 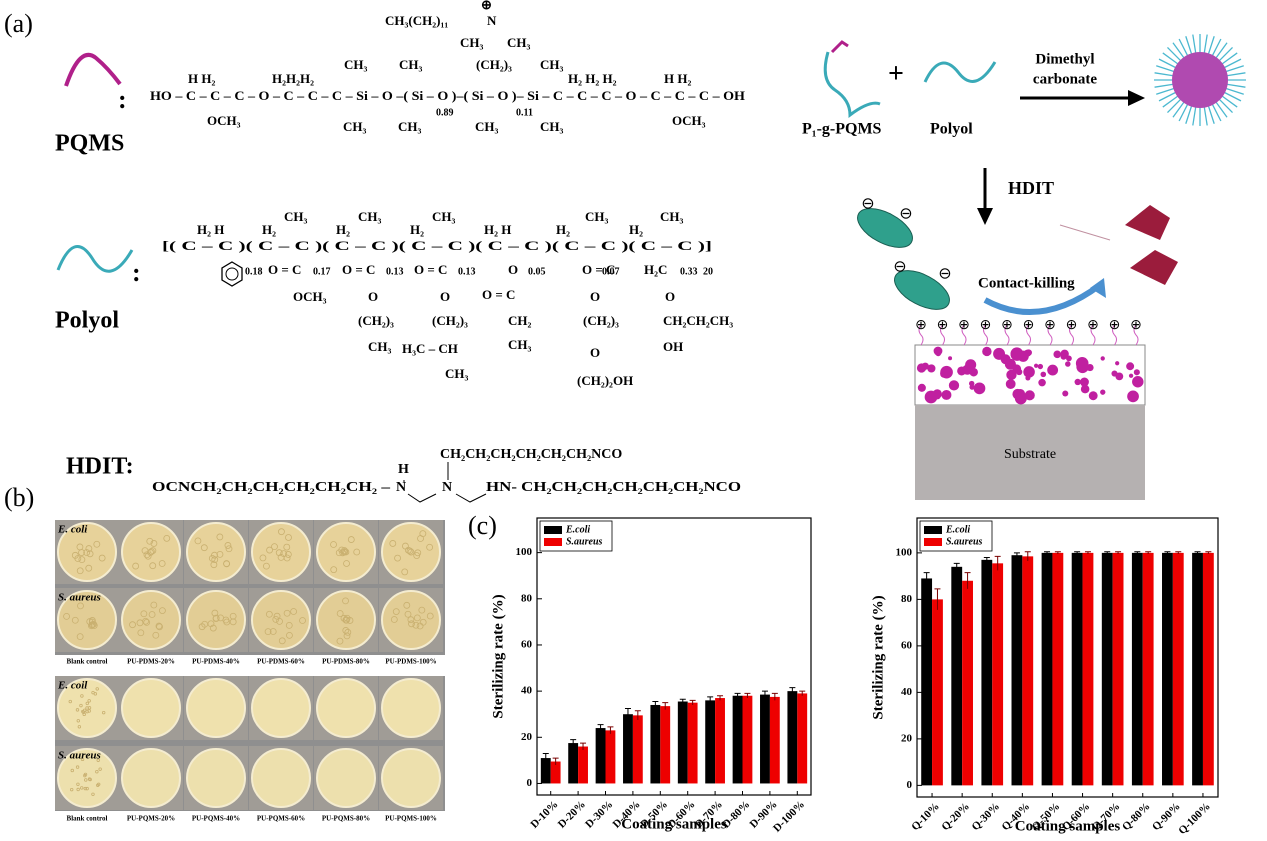 I want to click on formula-text: O = C, so click(x=358, y=269).